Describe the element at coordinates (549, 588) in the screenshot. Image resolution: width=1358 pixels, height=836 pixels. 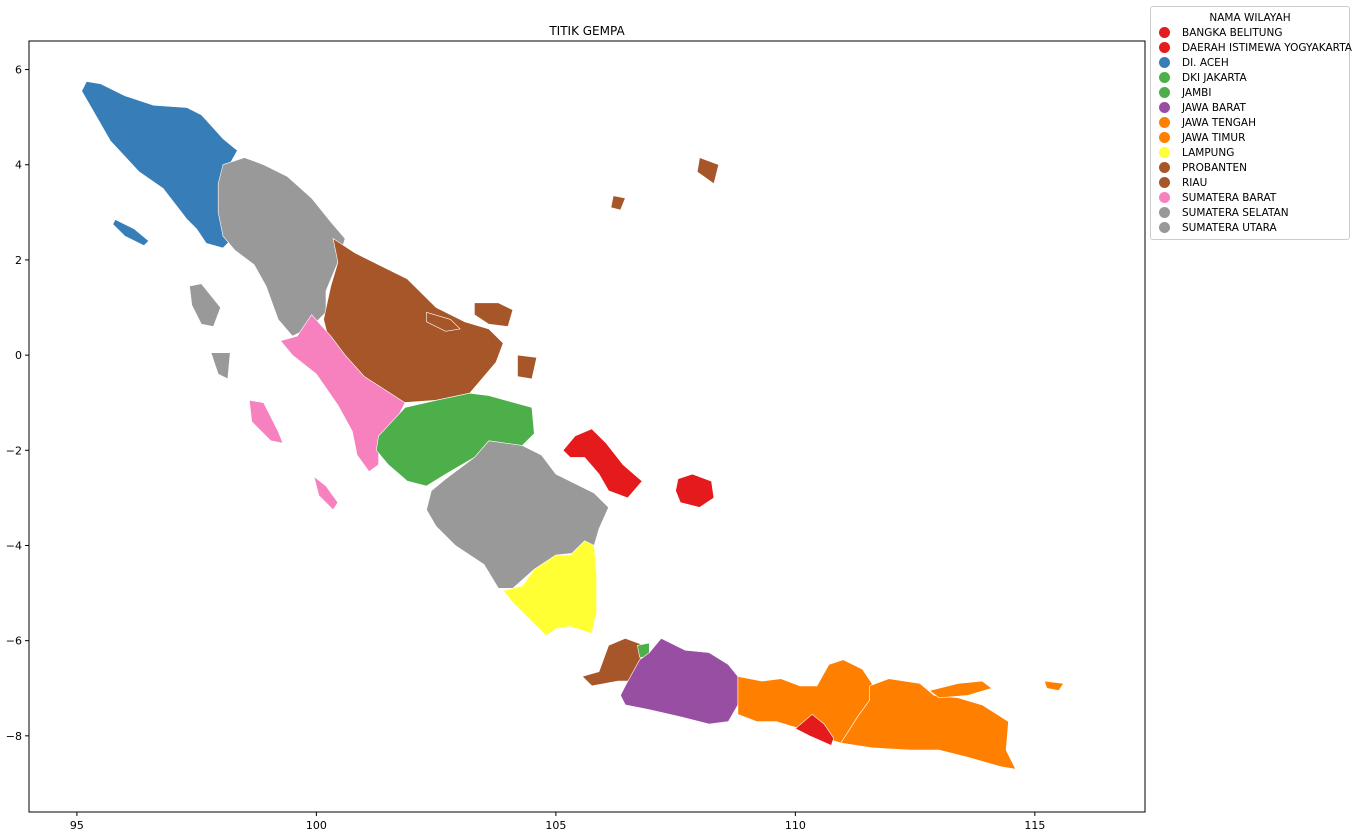
I see `region-lampung` at that location.